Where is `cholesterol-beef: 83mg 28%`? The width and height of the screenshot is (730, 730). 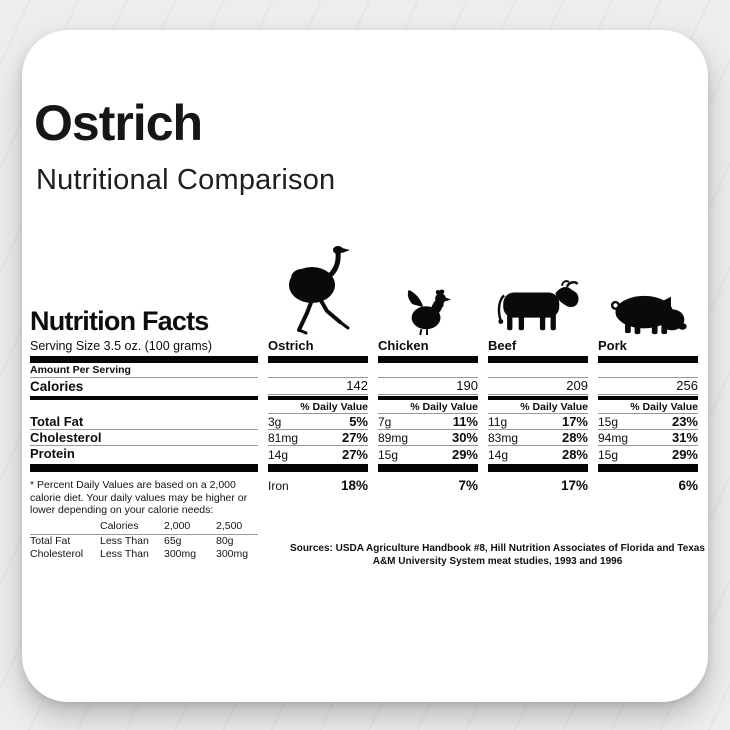 cholesterol-beef: 83mg 28% is located at coordinates (538, 438).